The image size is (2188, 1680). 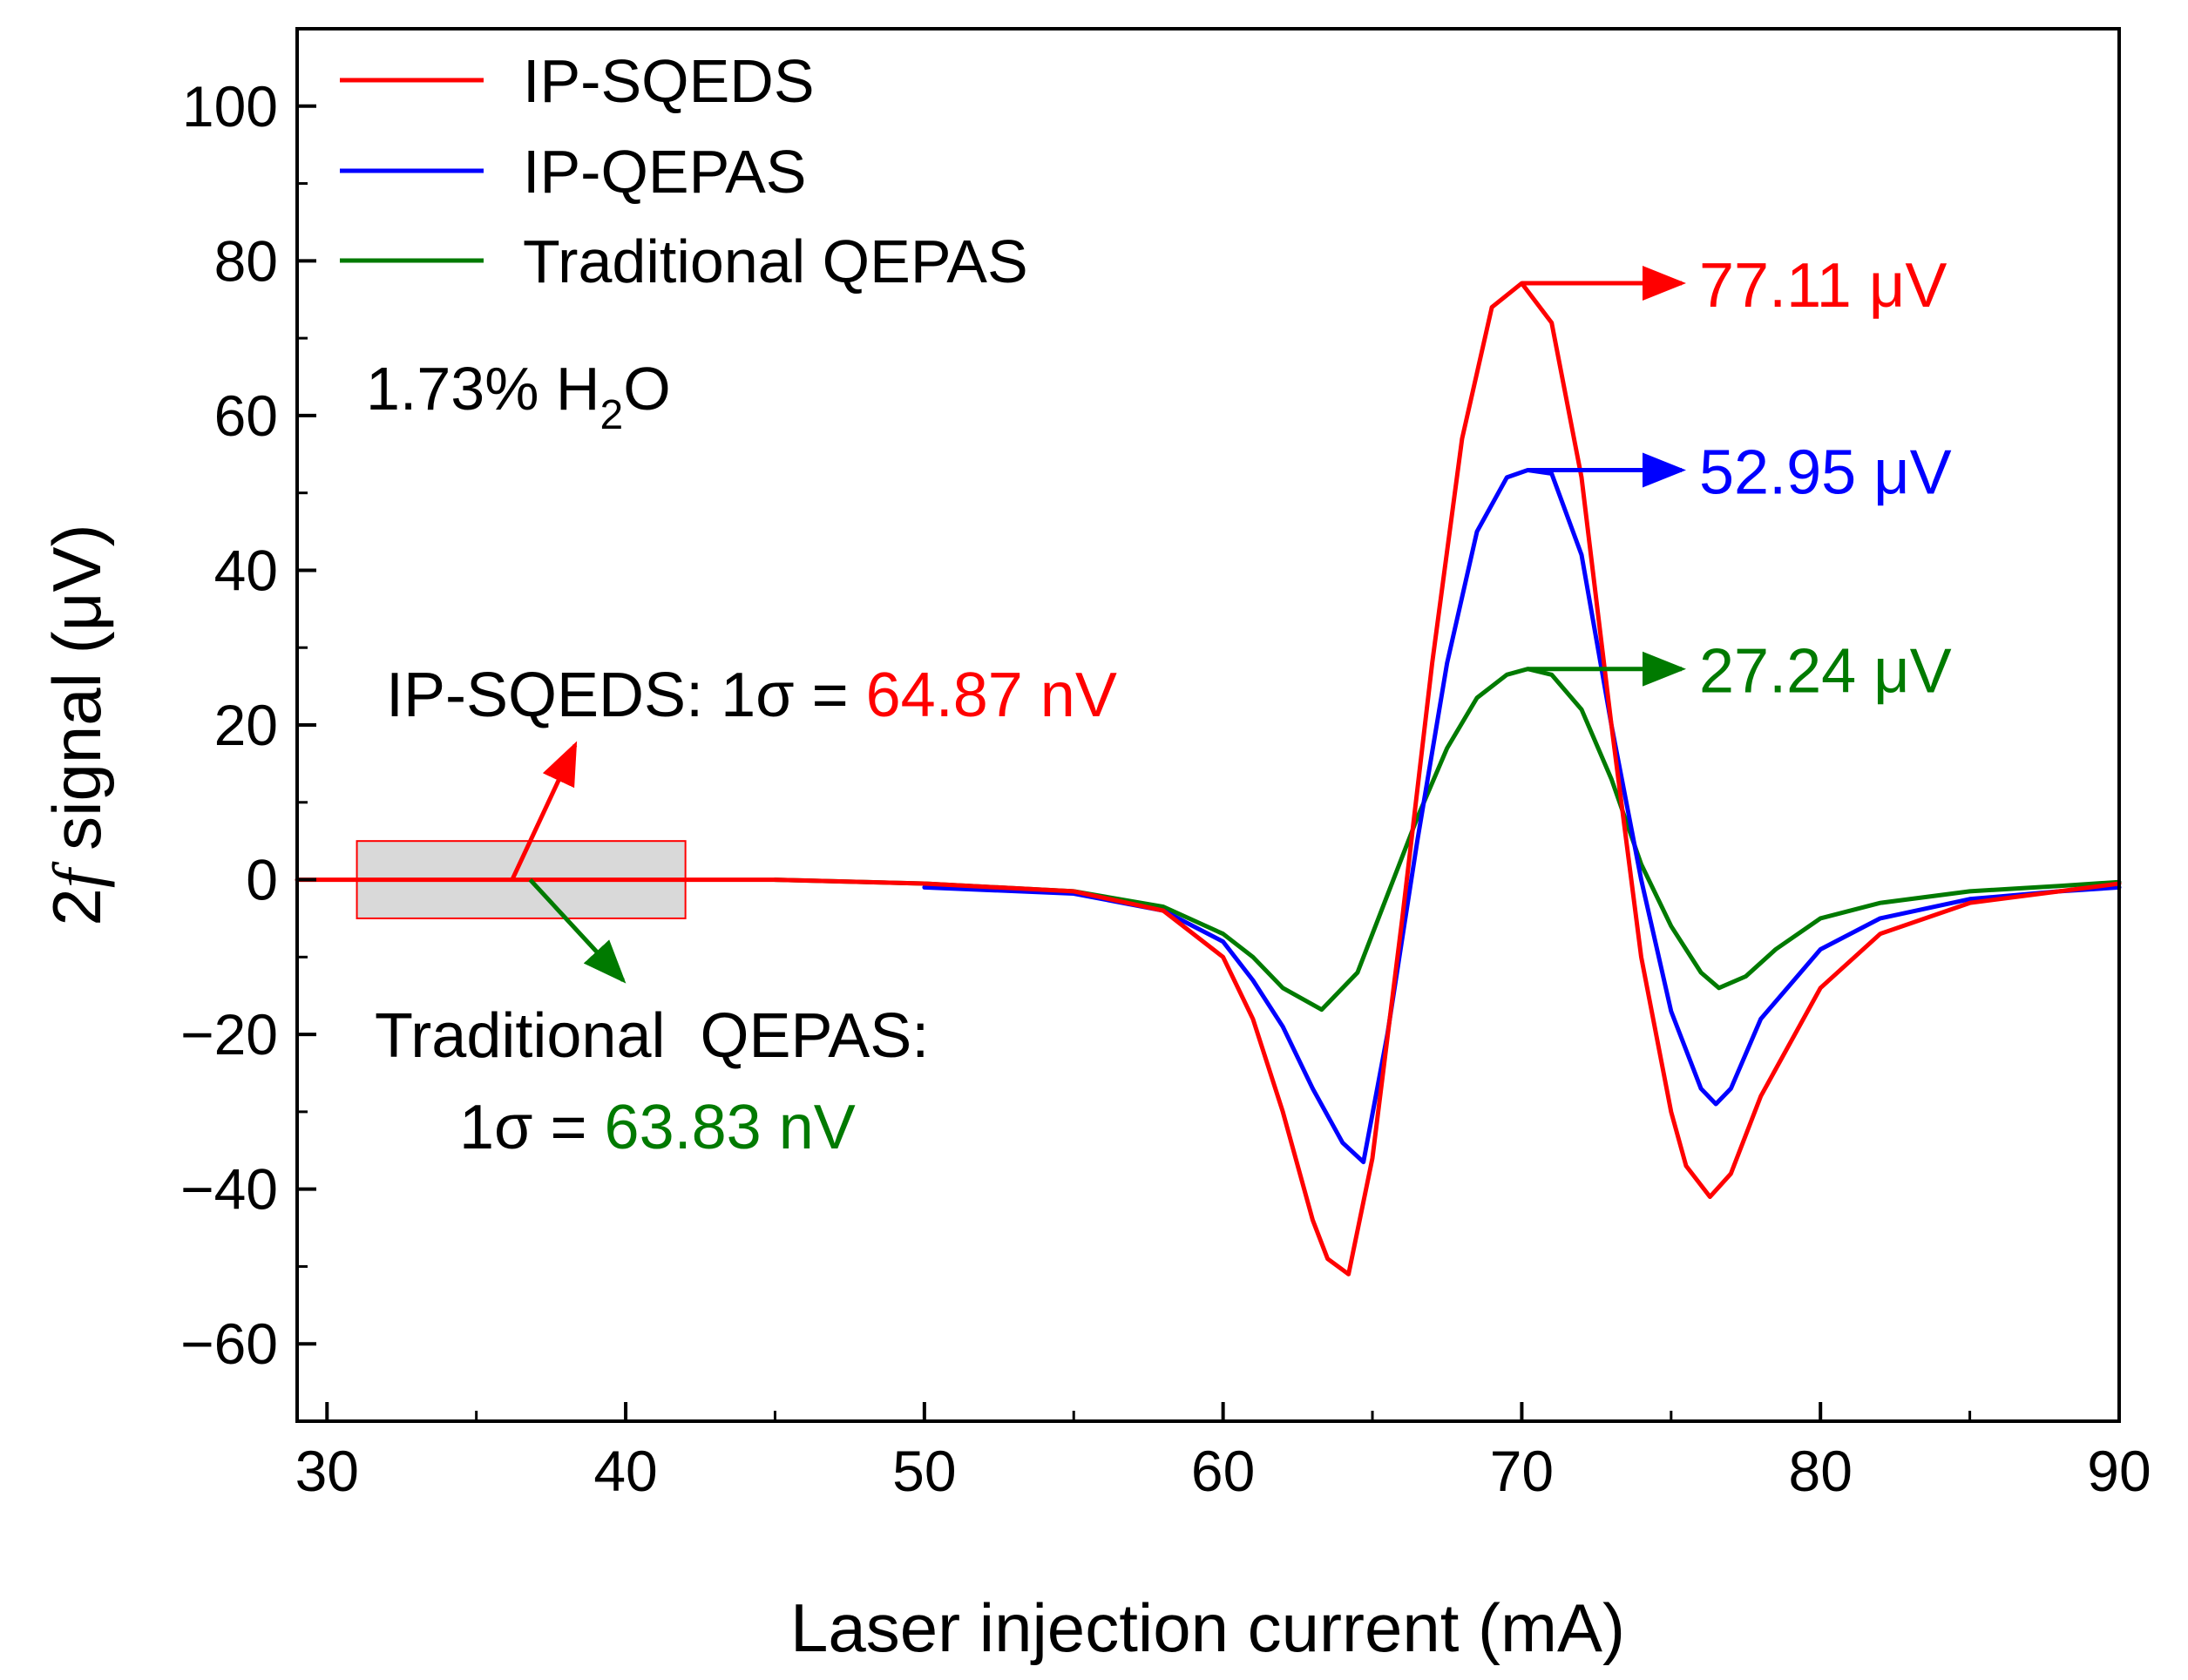 I want to click on x-tick-label: 40, so click(x=625, y=1471).